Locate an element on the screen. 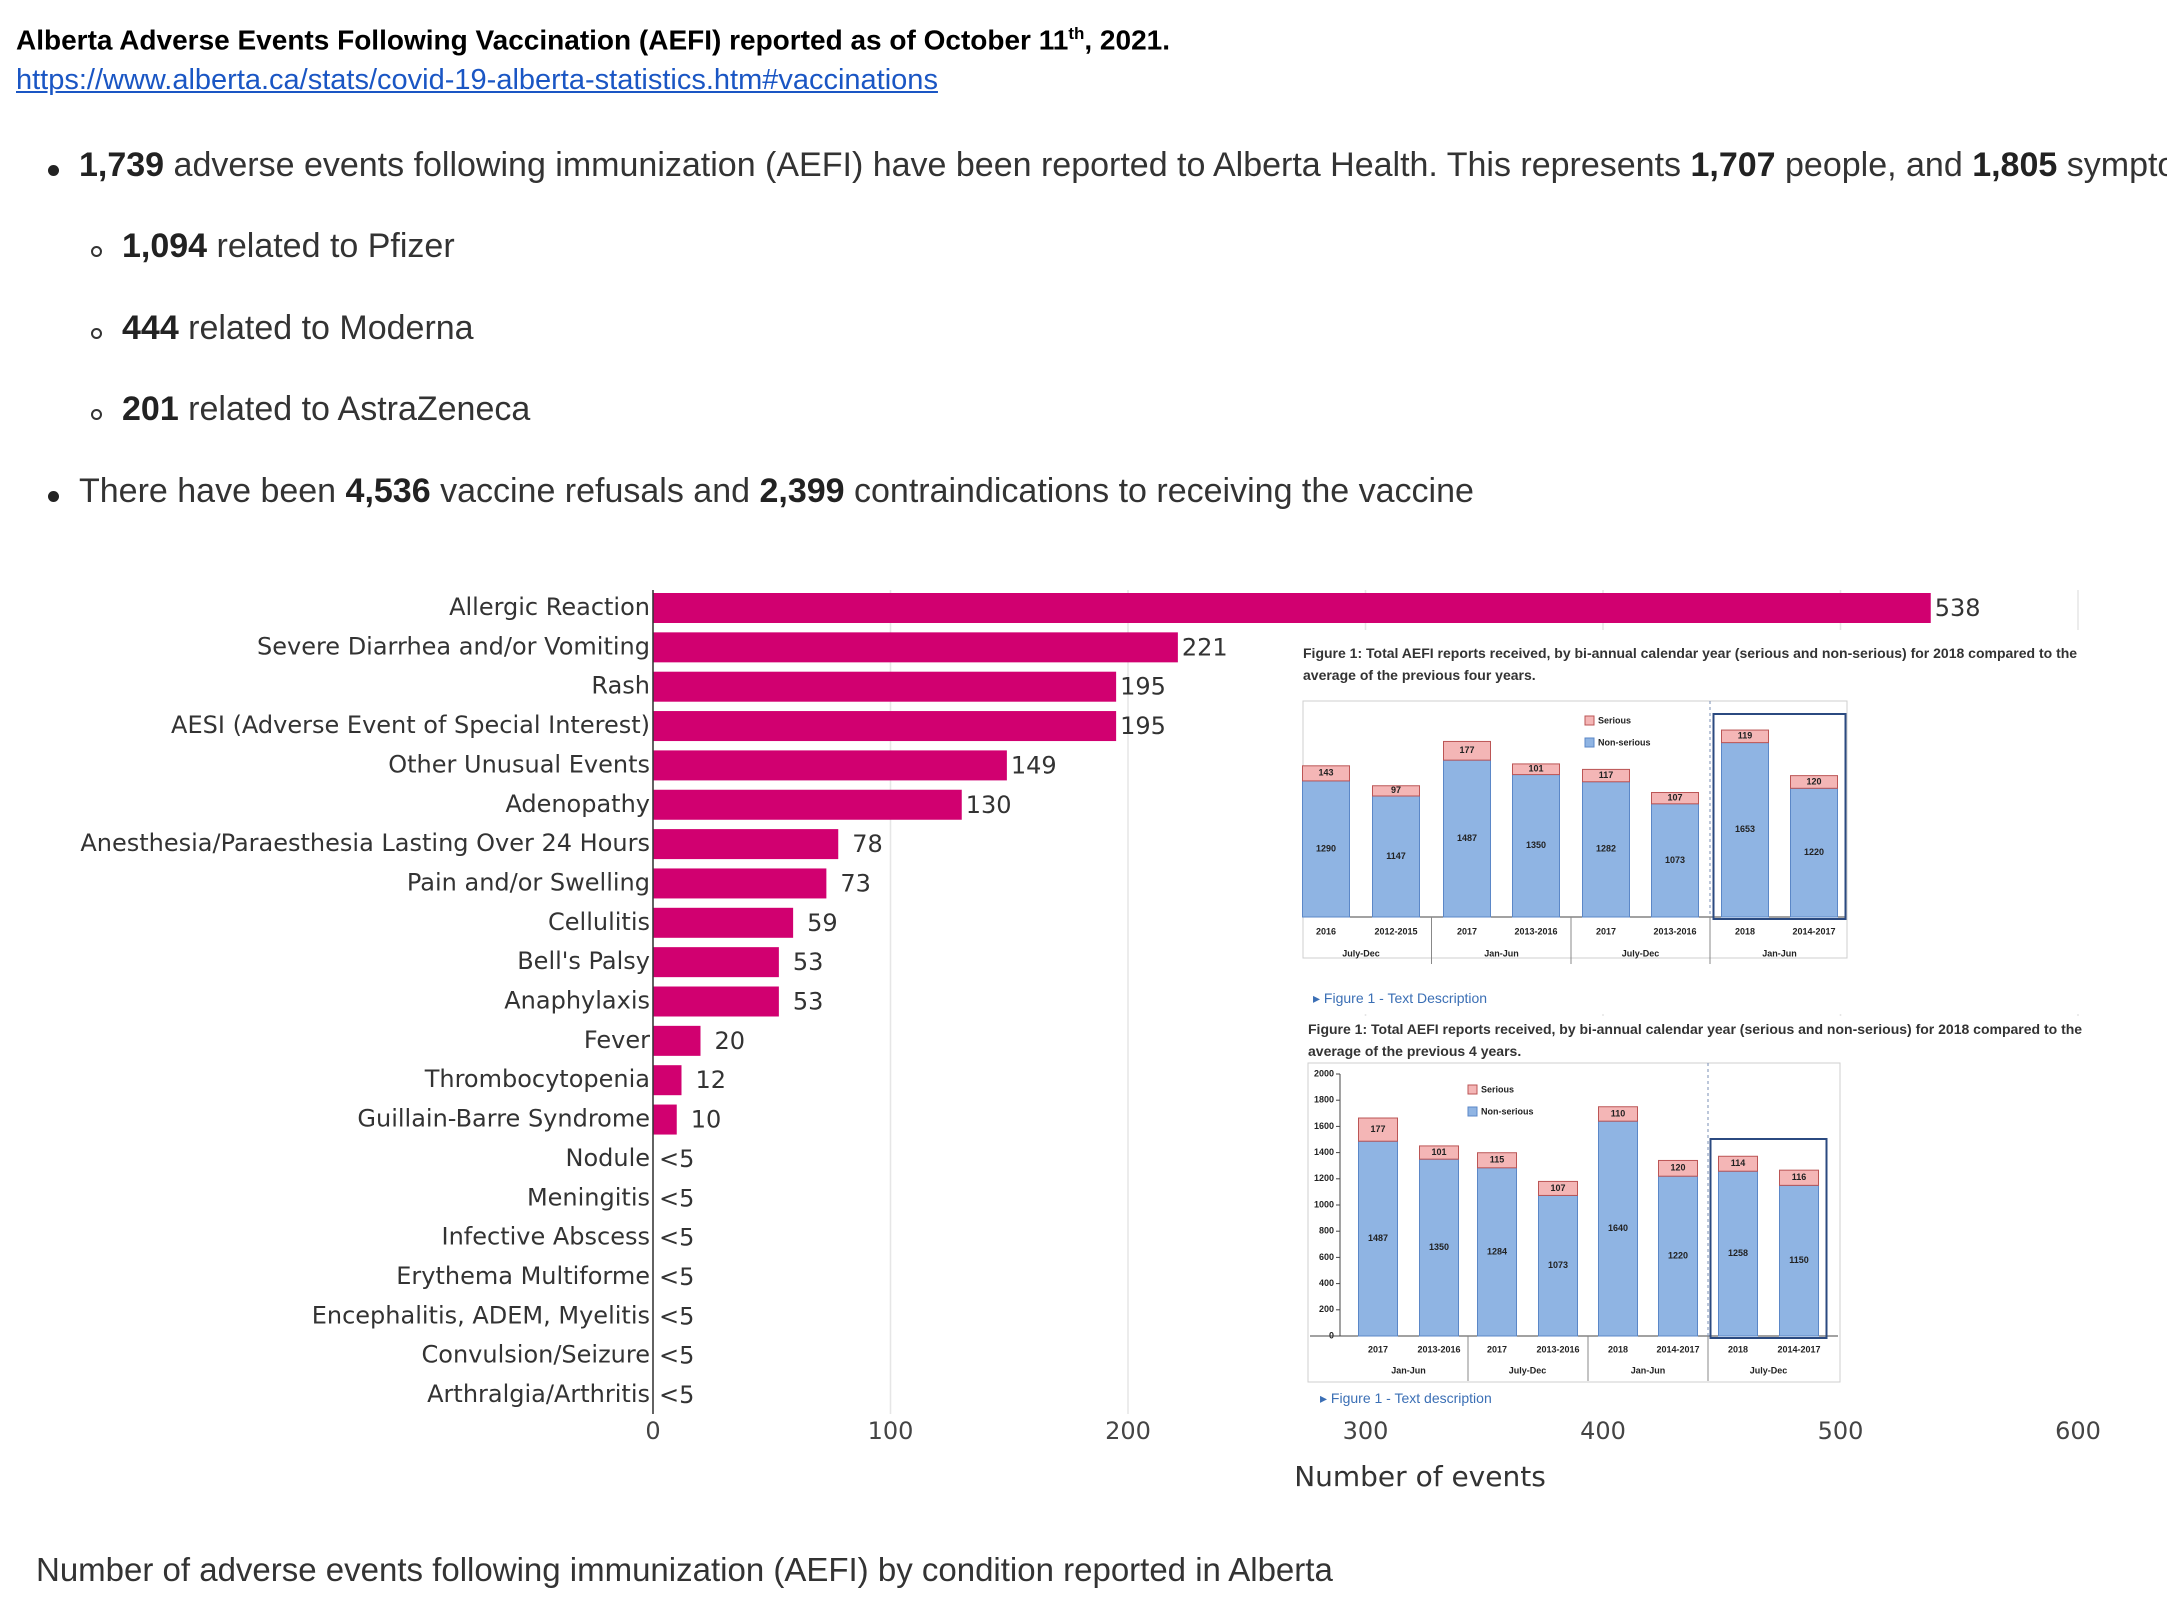 Image resolution: width=2167 pixels, height=1605 pixels. bold-text: 444 is located at coordinates (150, 328).